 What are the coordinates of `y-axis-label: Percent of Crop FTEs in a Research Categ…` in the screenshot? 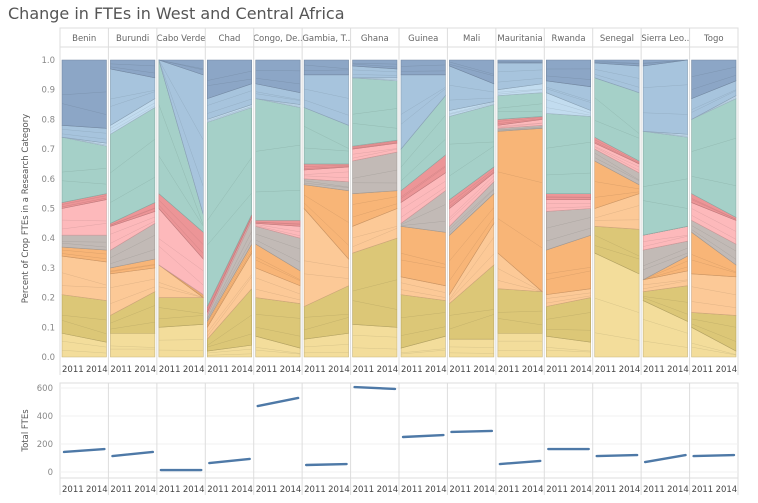 It's located at (26, 208).